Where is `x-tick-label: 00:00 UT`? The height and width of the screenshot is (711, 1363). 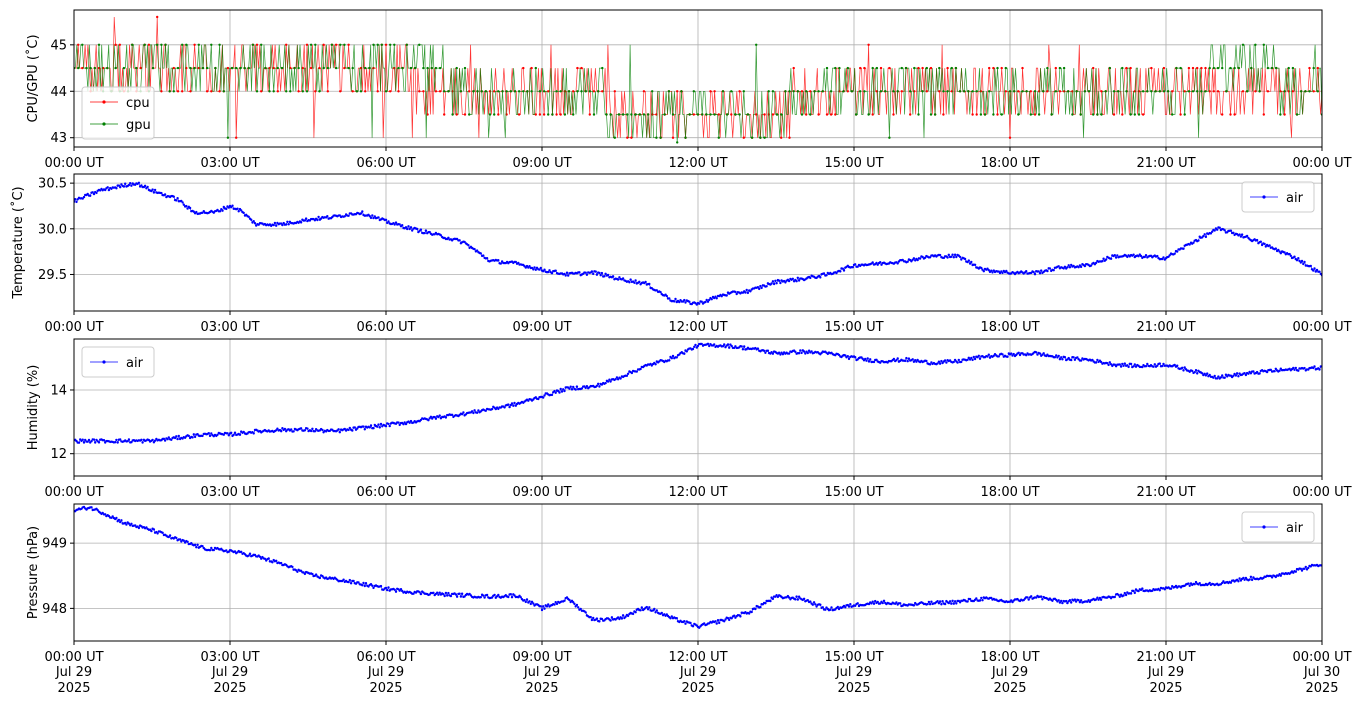
x-tick-label: 00:00 UT is located at coordinates (73, 327).